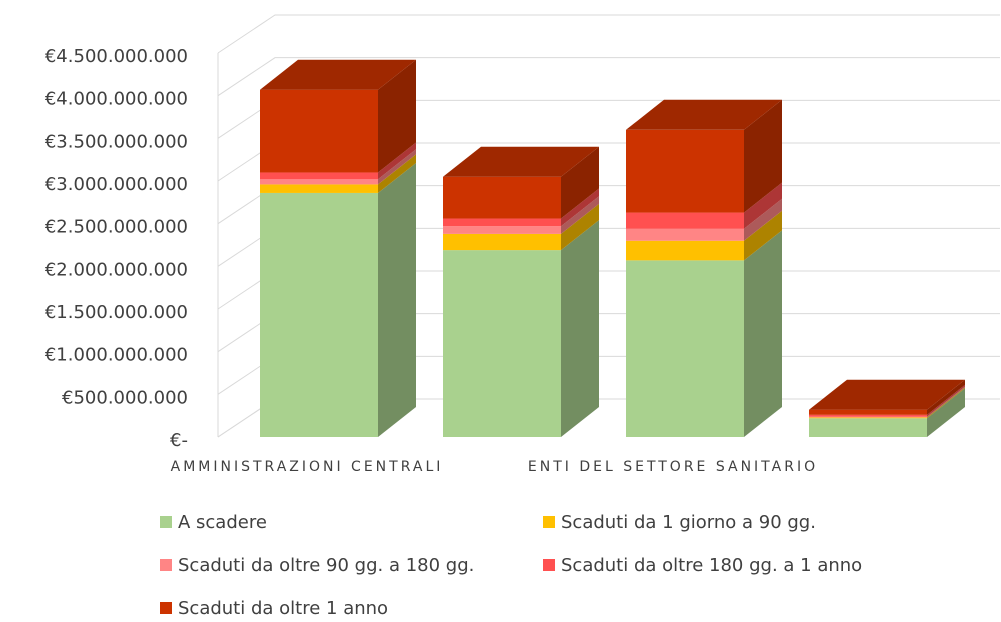  I want to click on y-tick-label: €3.500.000.000, so click(116, 141).